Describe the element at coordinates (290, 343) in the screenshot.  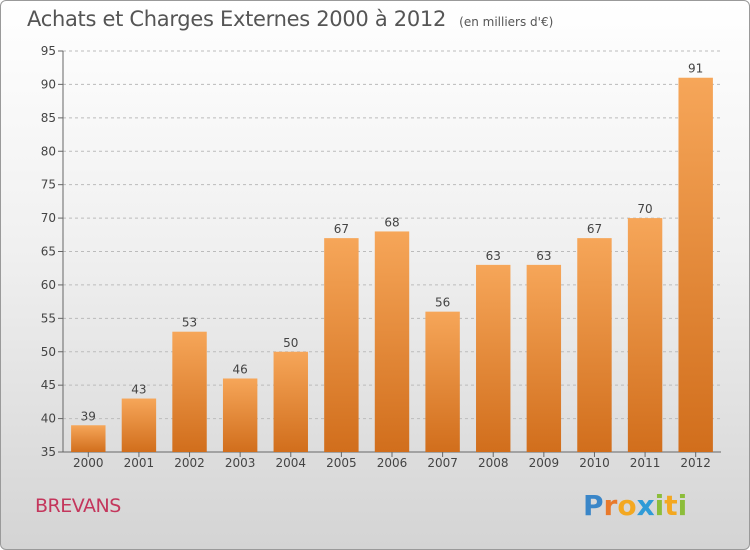
I see `data-label-2004: 50` at that location.